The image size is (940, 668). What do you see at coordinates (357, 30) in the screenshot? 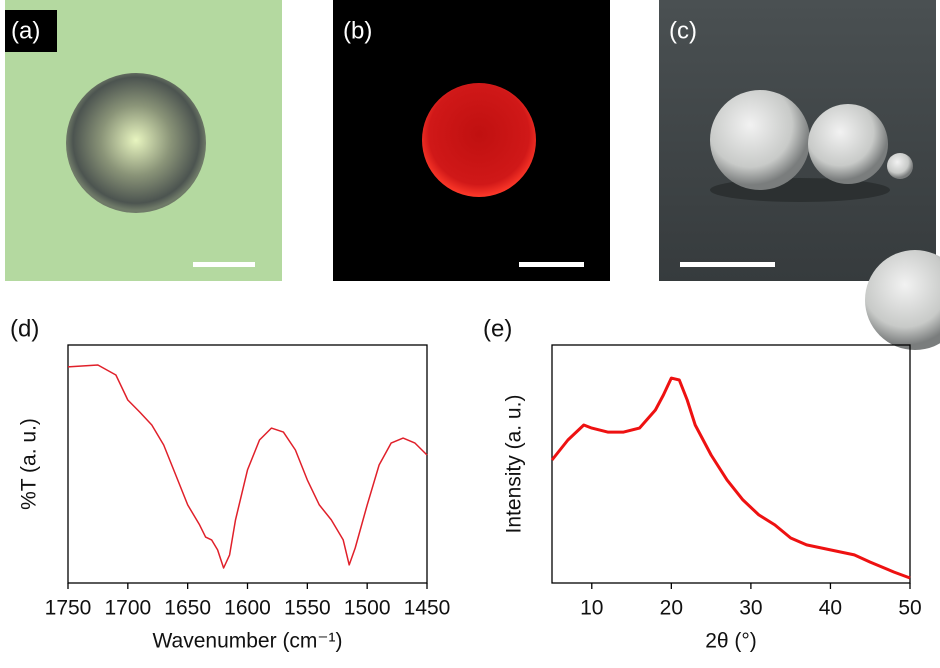
I see `panel-label: (b)` at bounding box center [357, 30].